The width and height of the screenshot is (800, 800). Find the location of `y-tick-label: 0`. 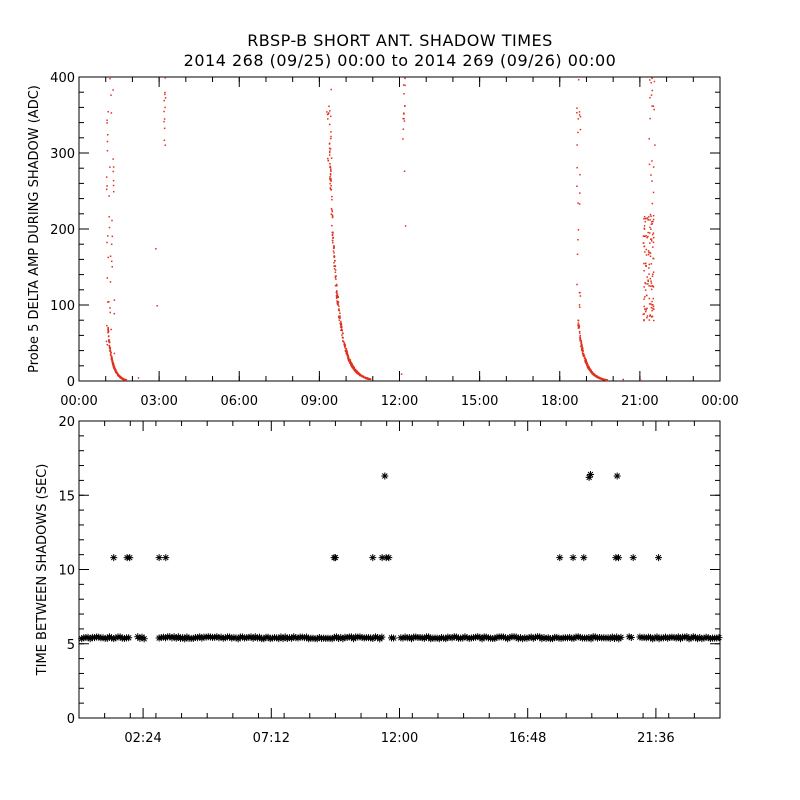

y-tick-label: 0 is located at coordinates (71, 382).